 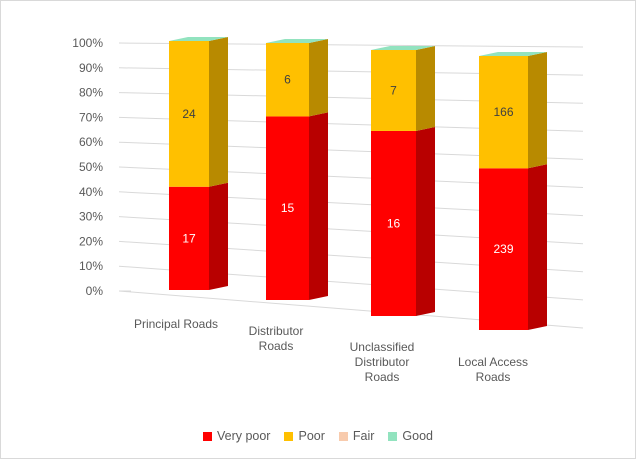 What do you see at coordinates (87, 43) in the screenshot?
I see `y-tick-label: 100%` at bounding box center [87, 43].